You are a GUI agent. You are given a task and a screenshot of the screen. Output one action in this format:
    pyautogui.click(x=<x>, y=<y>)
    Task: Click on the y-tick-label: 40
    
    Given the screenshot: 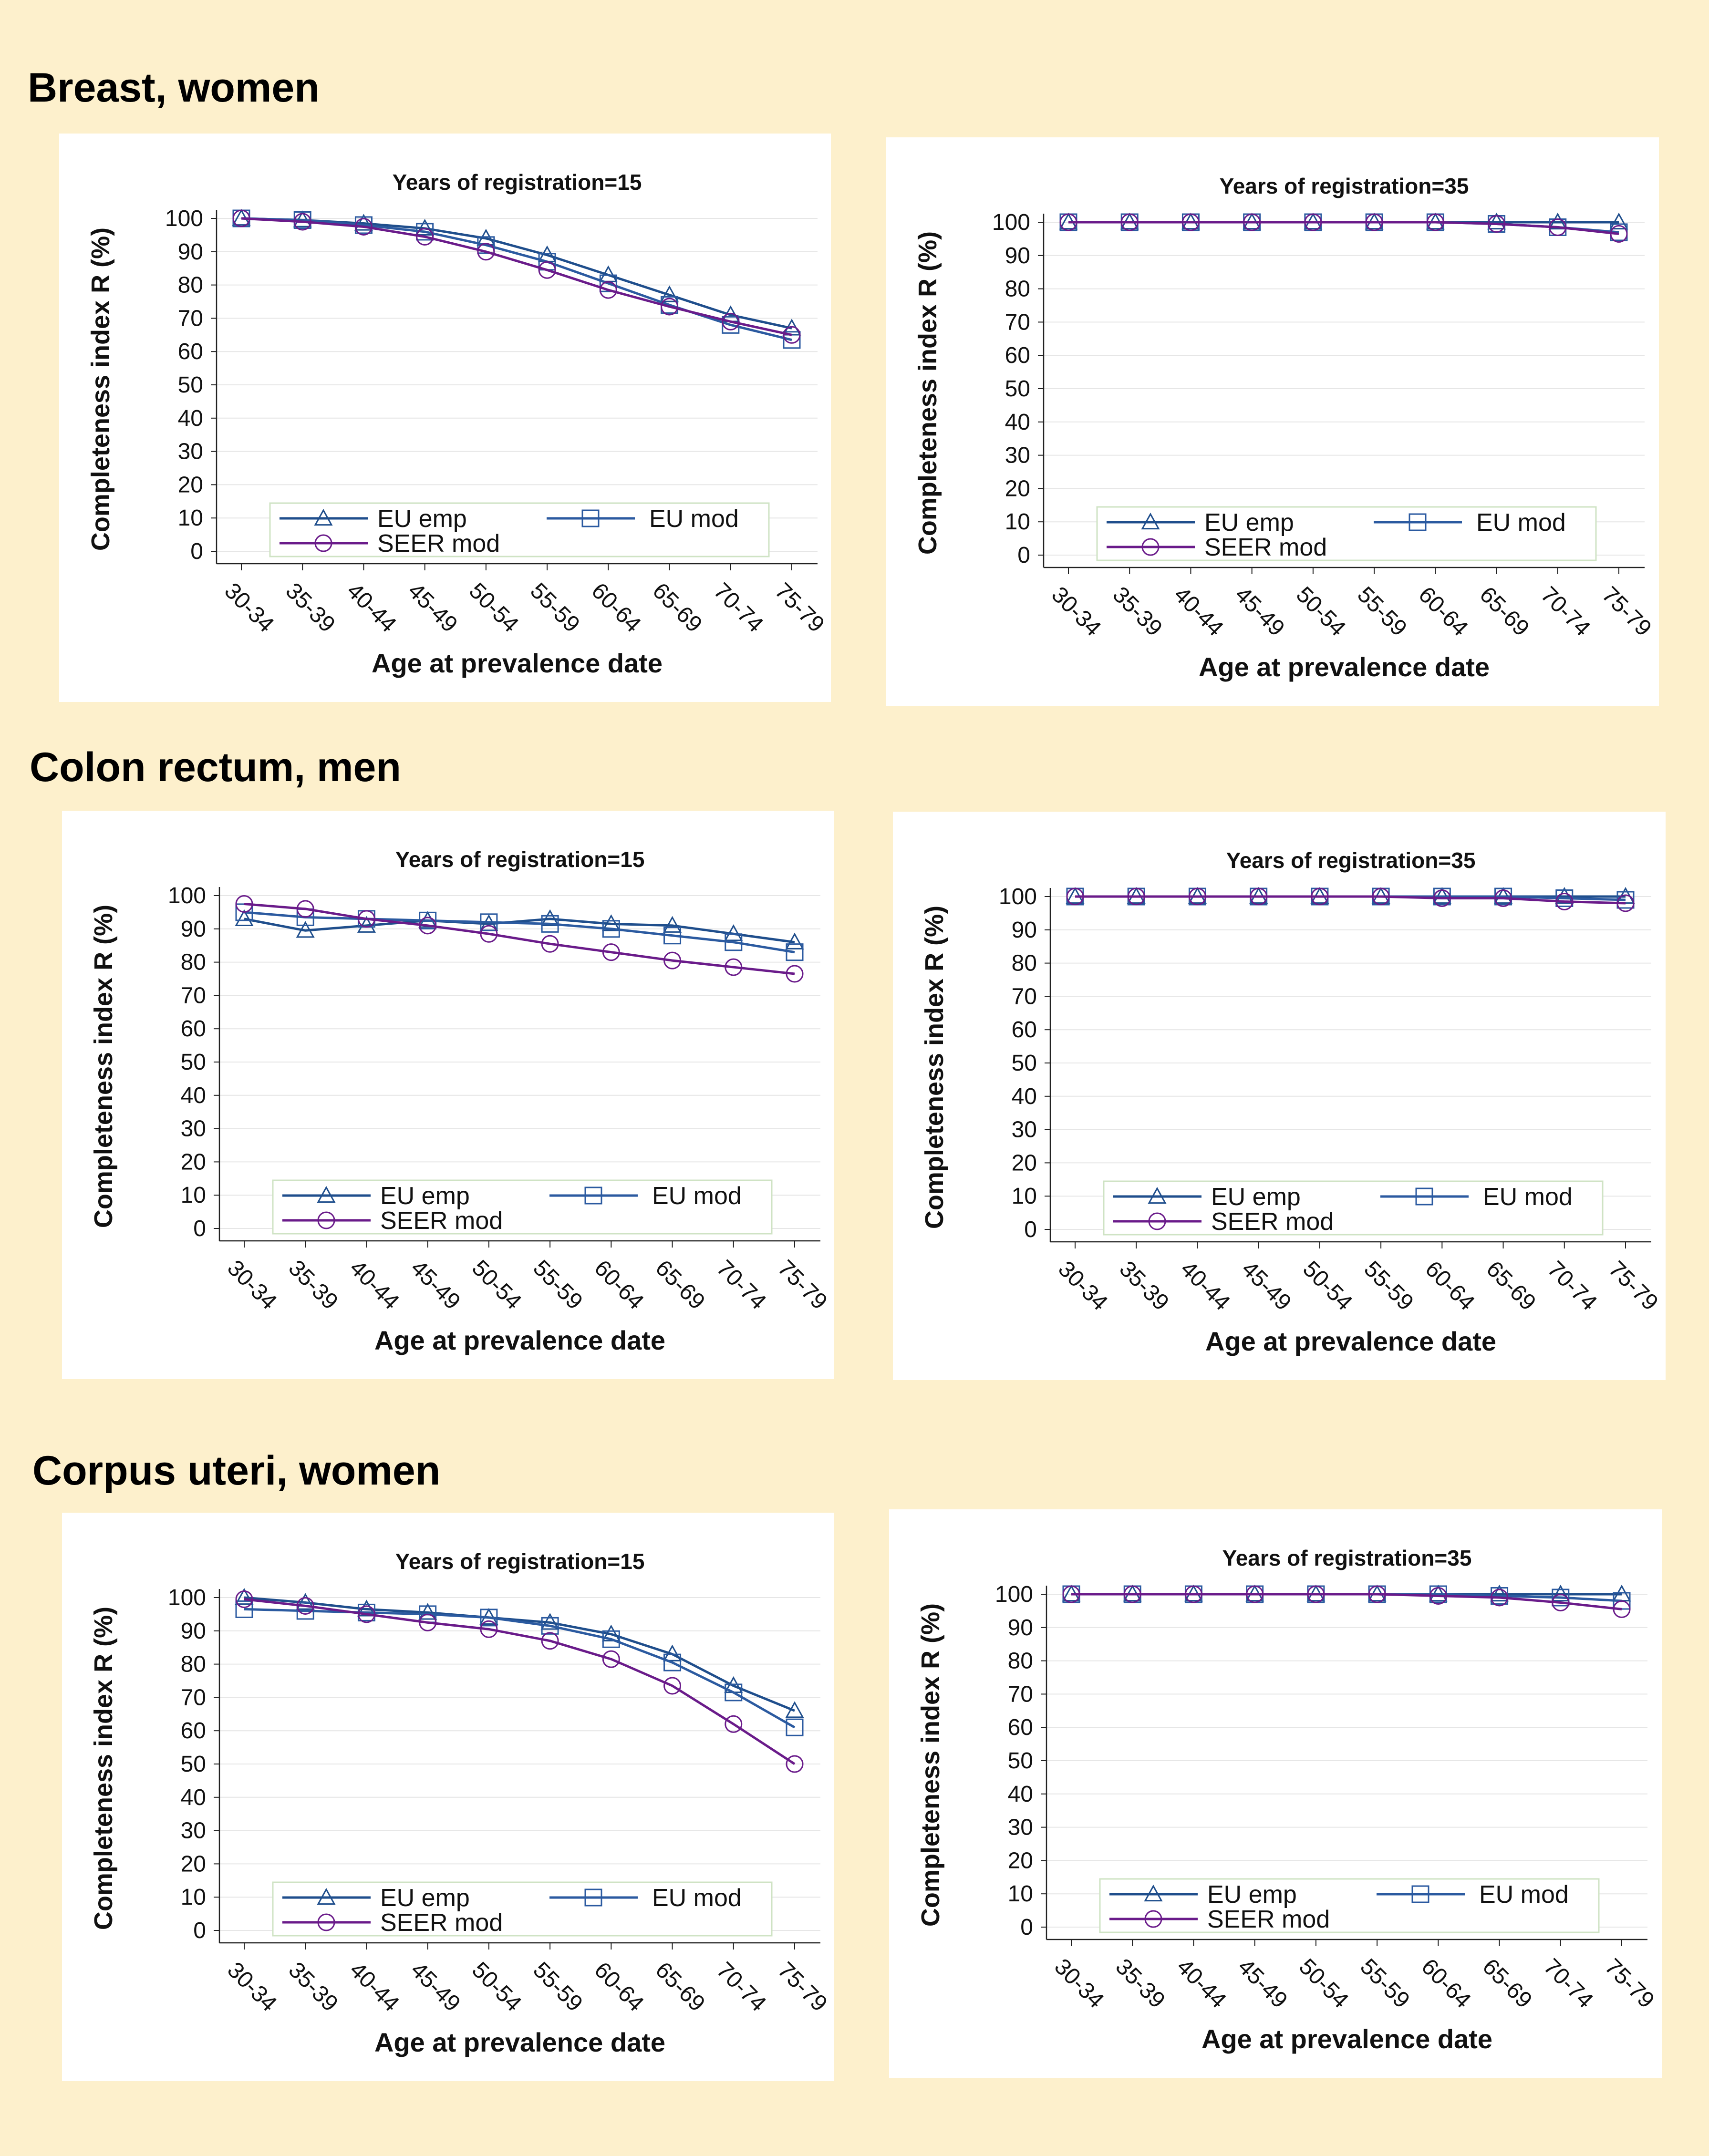 What is the action you would take?
    pyautogui.click(x=193, y=1095)
    